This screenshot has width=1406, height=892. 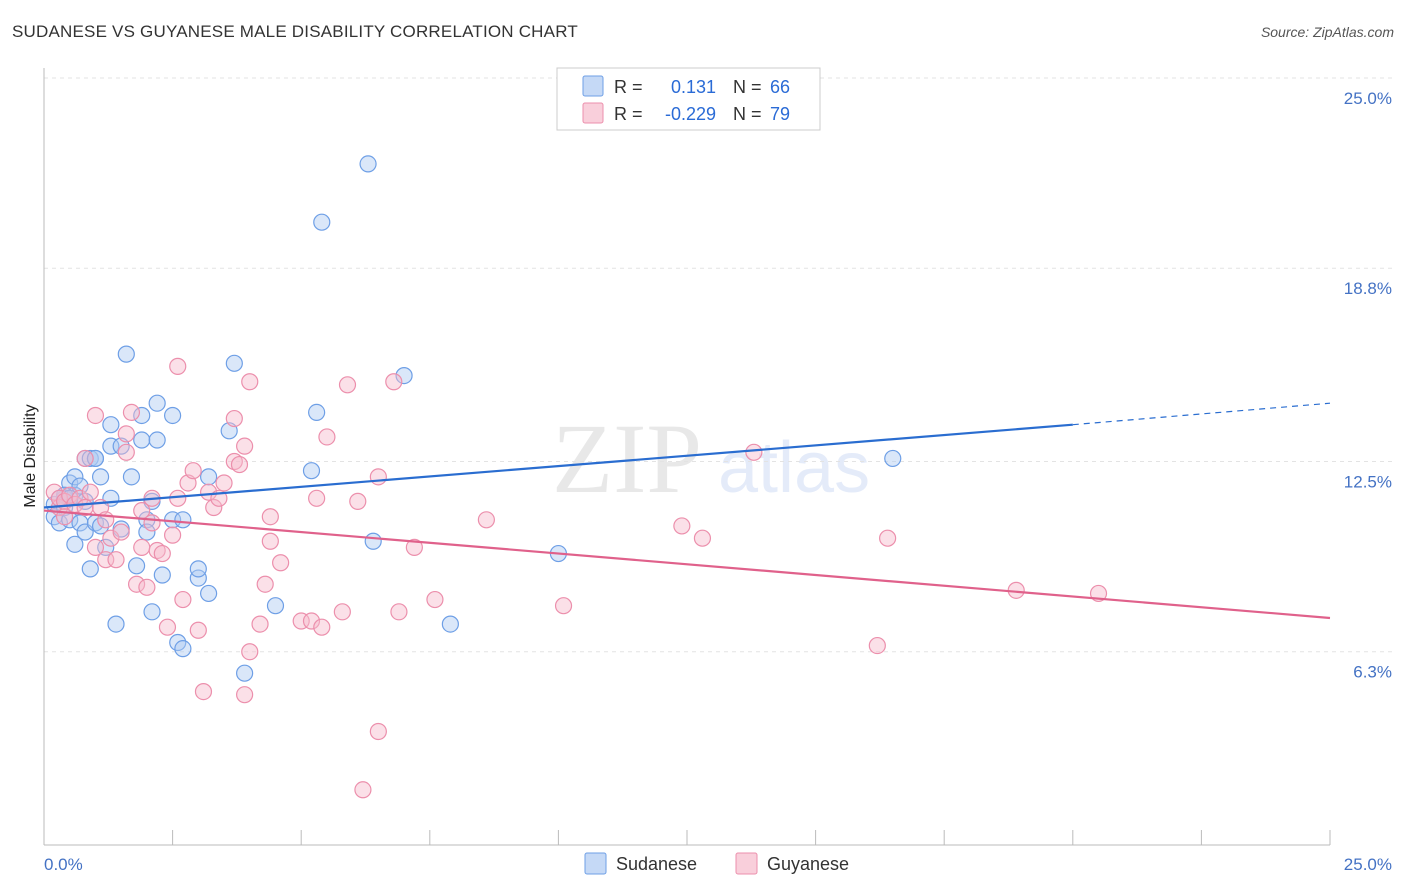 I want to click on y-tick-label: 18.8%, so click(x=1368, y=288).